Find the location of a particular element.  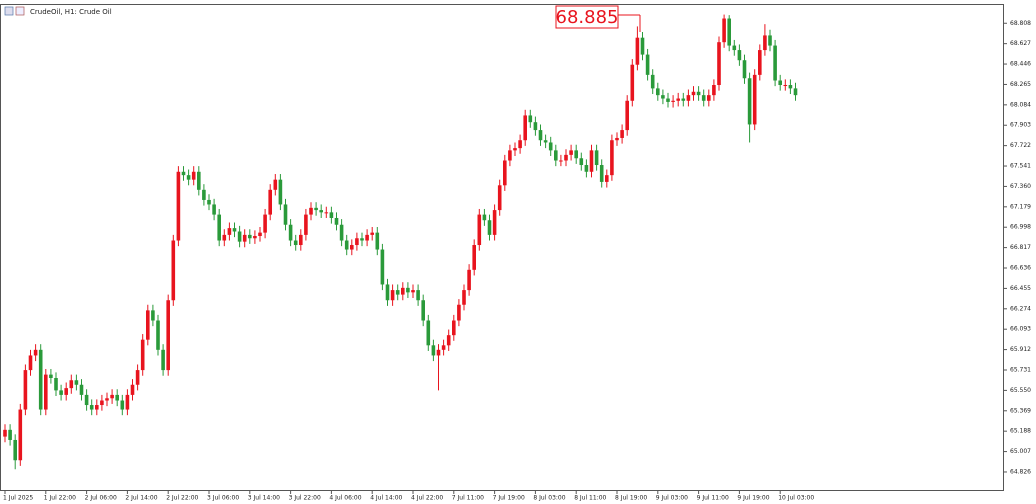

y-tick-label: 68.265 is located at coordinates (1020, 84).